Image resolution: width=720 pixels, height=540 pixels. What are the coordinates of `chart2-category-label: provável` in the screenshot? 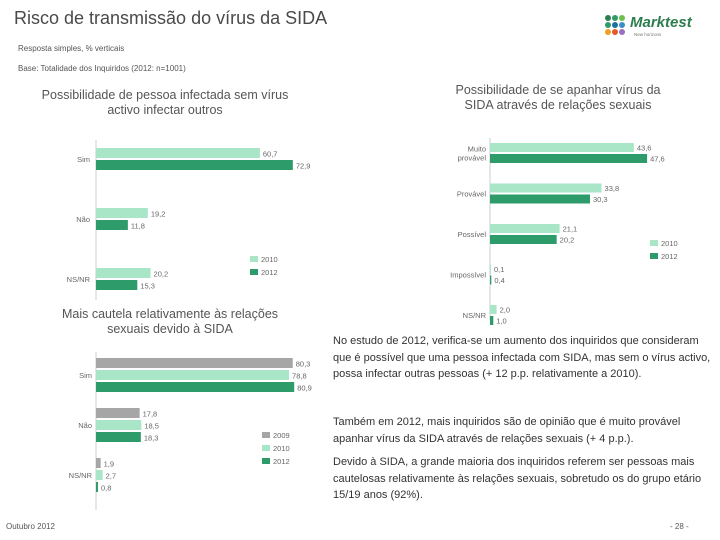 It's located at (472, 158).